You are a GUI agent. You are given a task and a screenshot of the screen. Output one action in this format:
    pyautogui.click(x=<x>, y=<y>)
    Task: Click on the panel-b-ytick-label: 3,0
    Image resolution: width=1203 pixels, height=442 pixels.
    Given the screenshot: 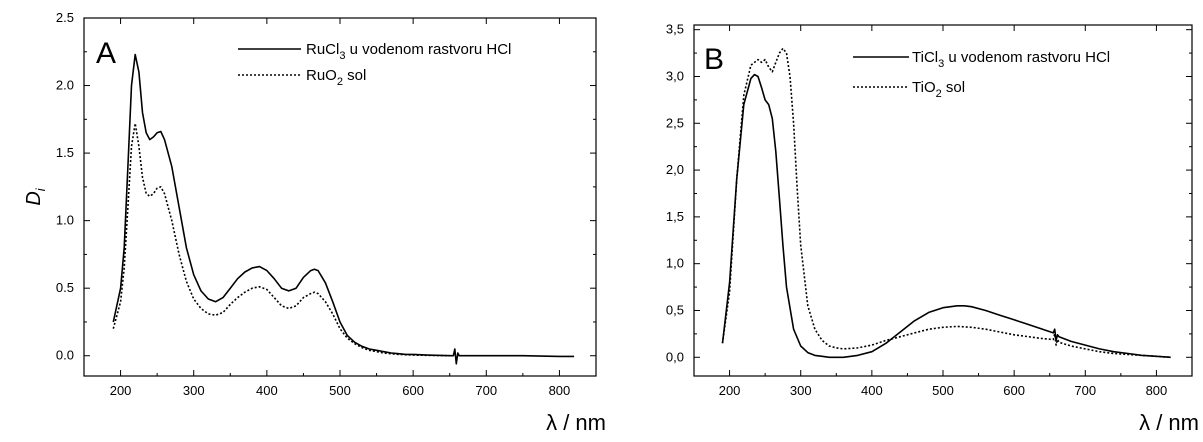 What is the action you would take?
    pyautogui.click(x=675, y=75)
    